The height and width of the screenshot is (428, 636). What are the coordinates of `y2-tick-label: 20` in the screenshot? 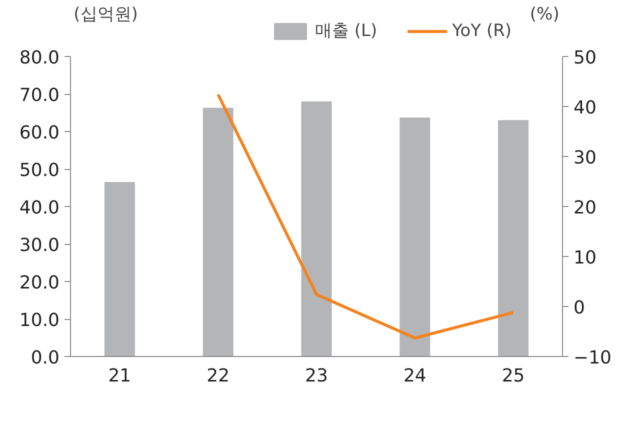 It's located at (585, 208).